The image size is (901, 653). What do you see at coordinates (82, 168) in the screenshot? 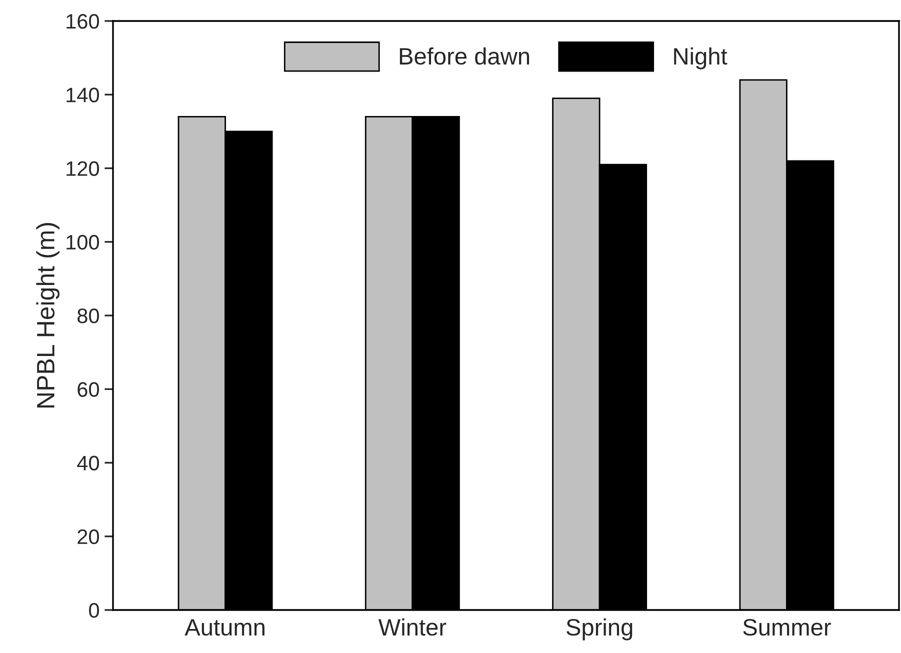
I see `y-tick-label: 120` at bounding box center [82, 168].